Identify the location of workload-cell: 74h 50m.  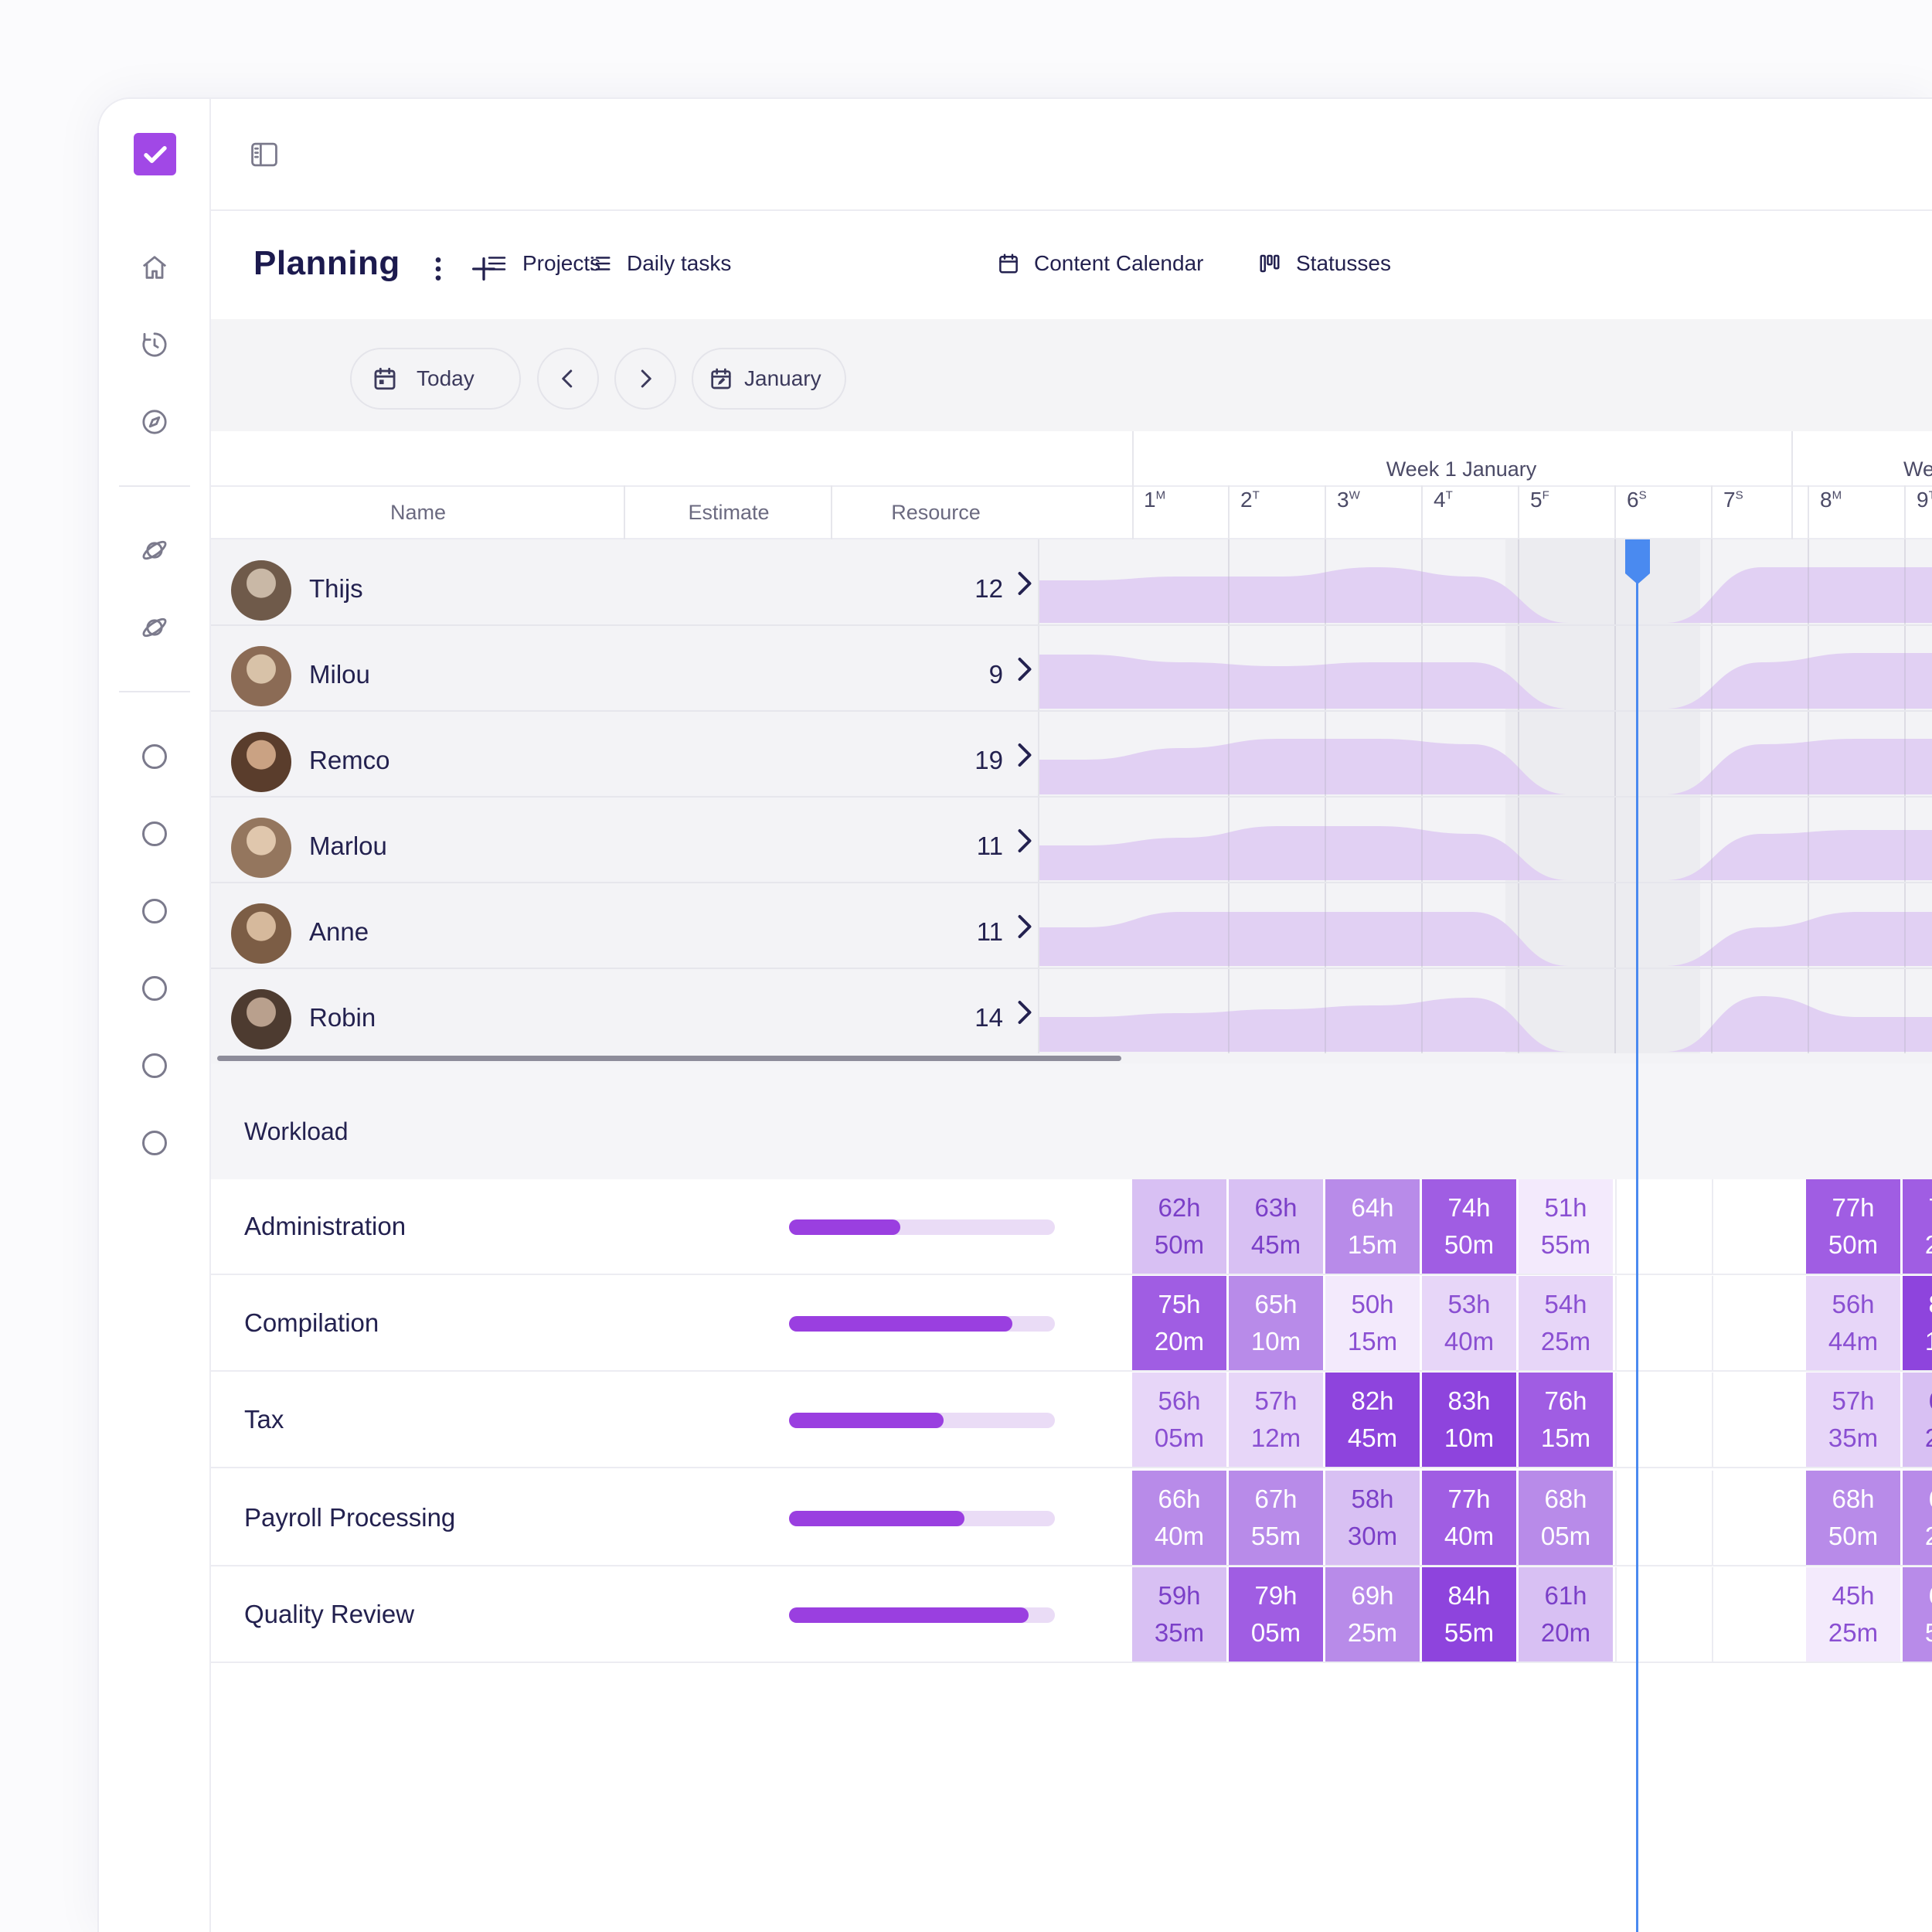
(1469, 1227).